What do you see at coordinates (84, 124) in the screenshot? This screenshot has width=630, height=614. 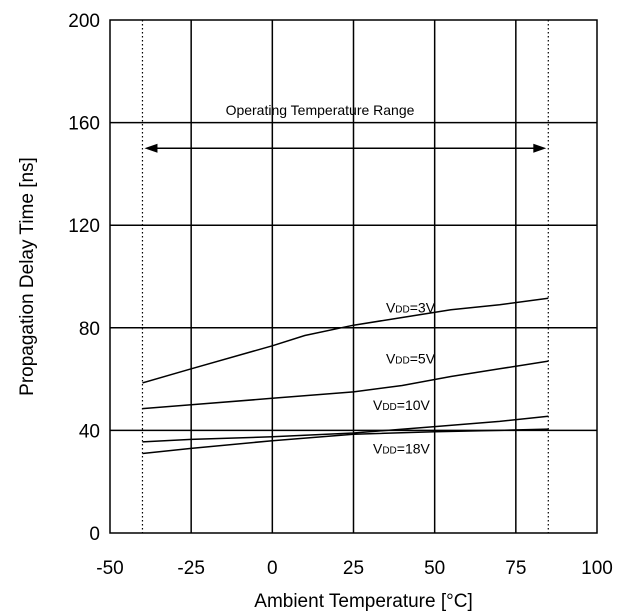 I see `y-tick-label: 160` at bounding box center [84, 124].